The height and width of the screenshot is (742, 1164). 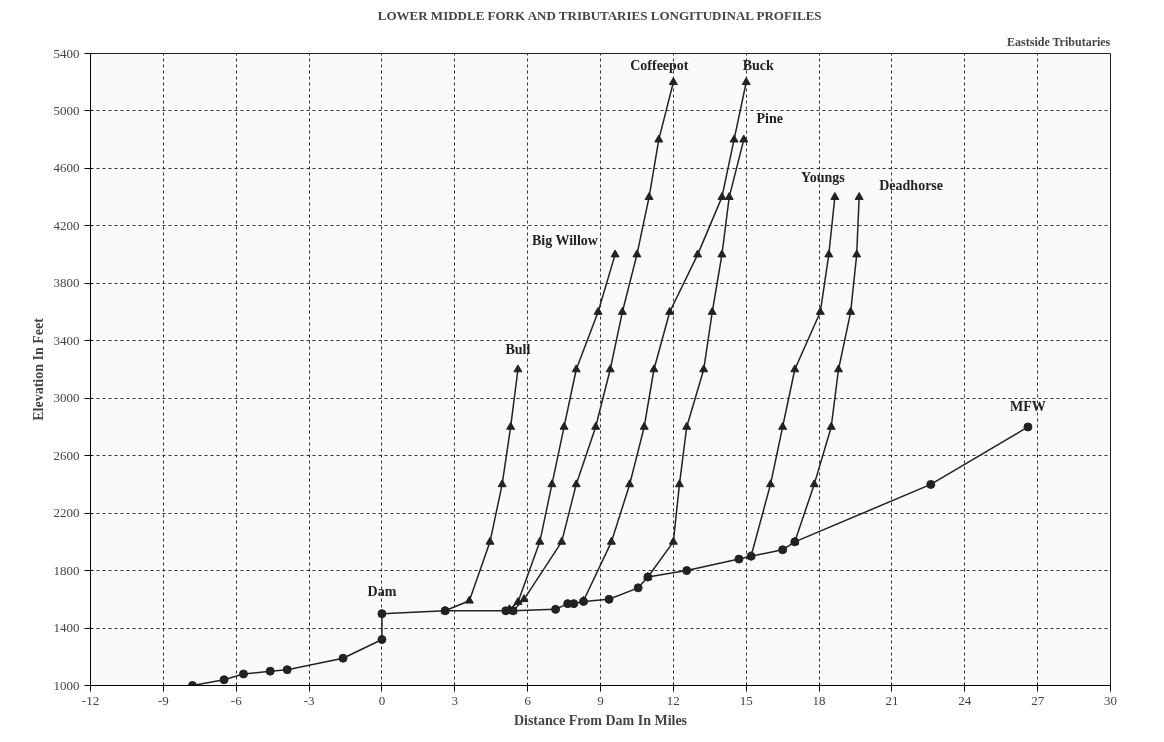 What do you see at coordinates (911, 185) in the screenshot?
I see `series-label: Deadhorse` at bounding box center [911, 185].